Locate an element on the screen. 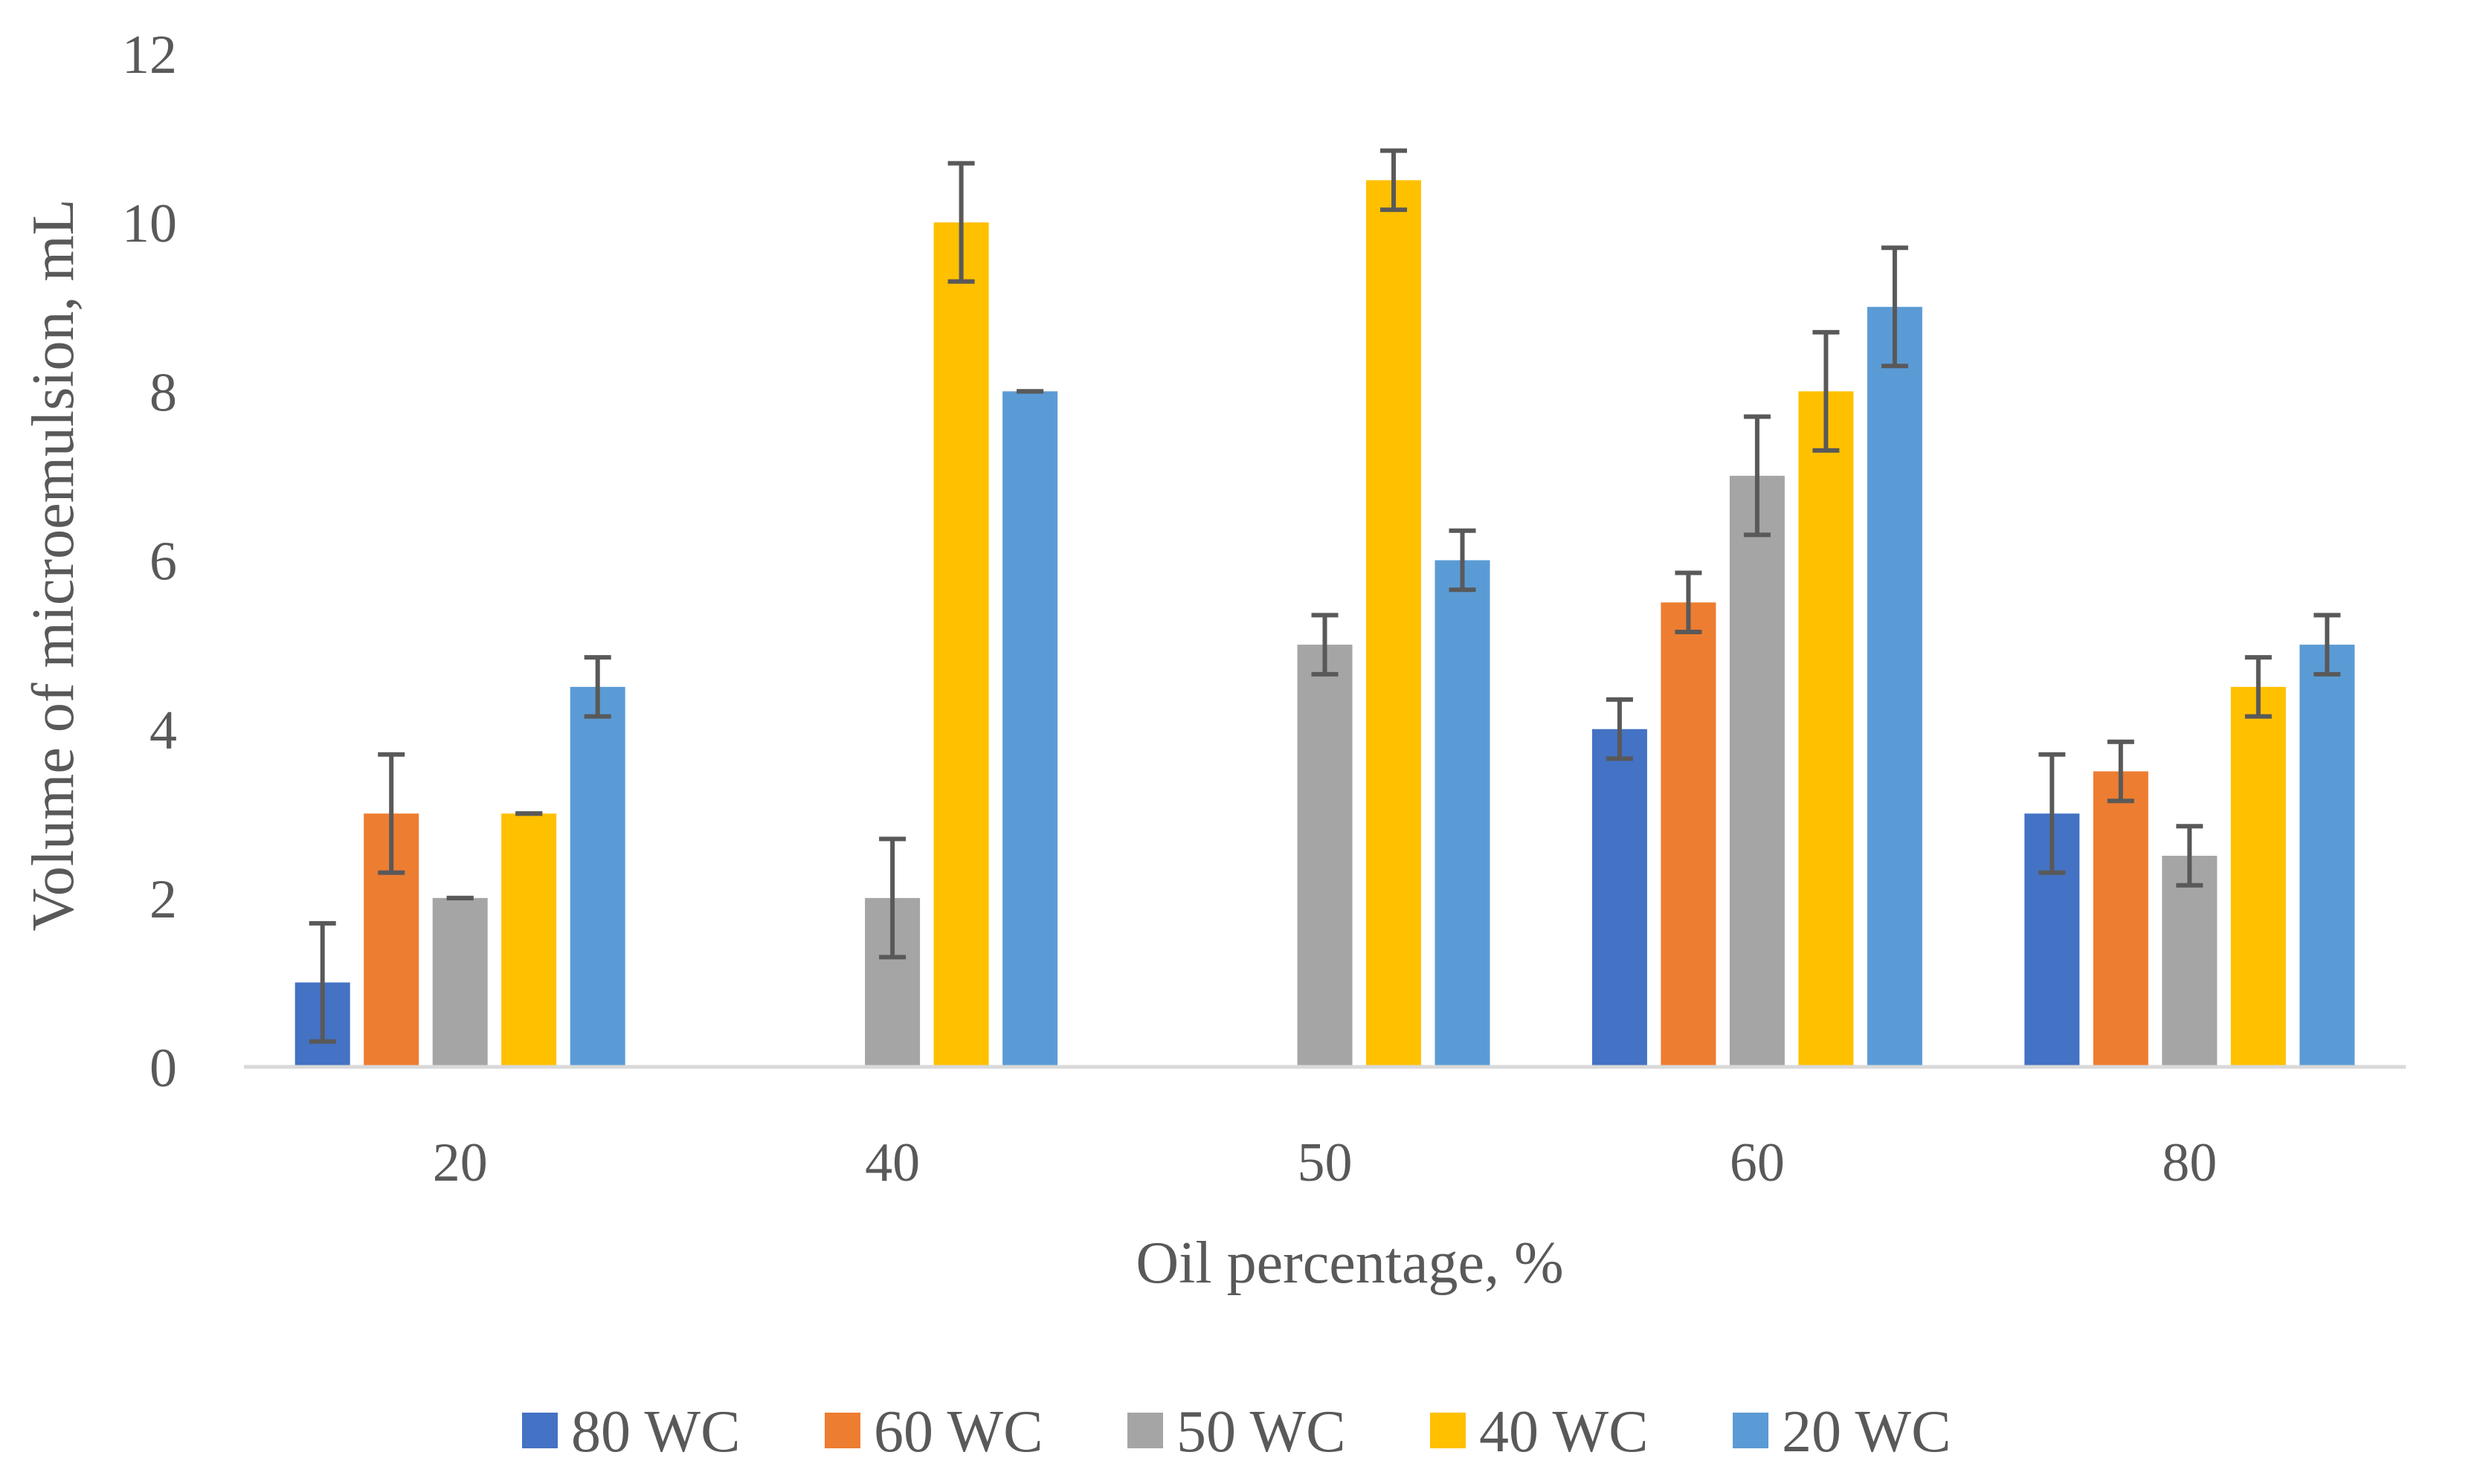 The image size is (2492, 1484). y-tick-label: 12 is located at coordinates (149, 55).